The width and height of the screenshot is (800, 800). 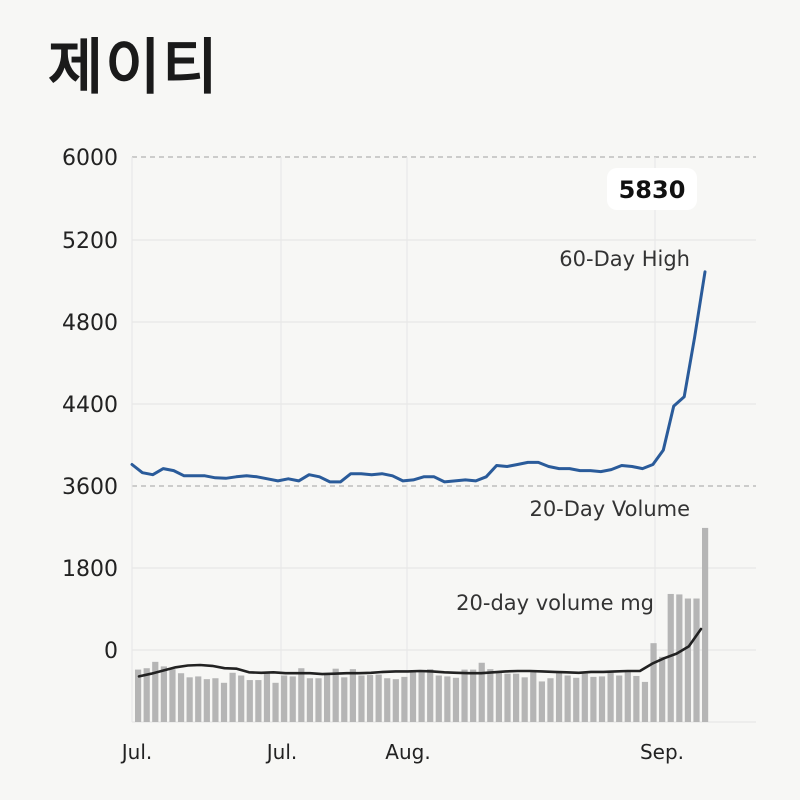 What do you see at coordinates (609, 509) in the screenshot?
I see `twenty-day-volume-label: 20-Day Volume` at bounding box center [609, 509].